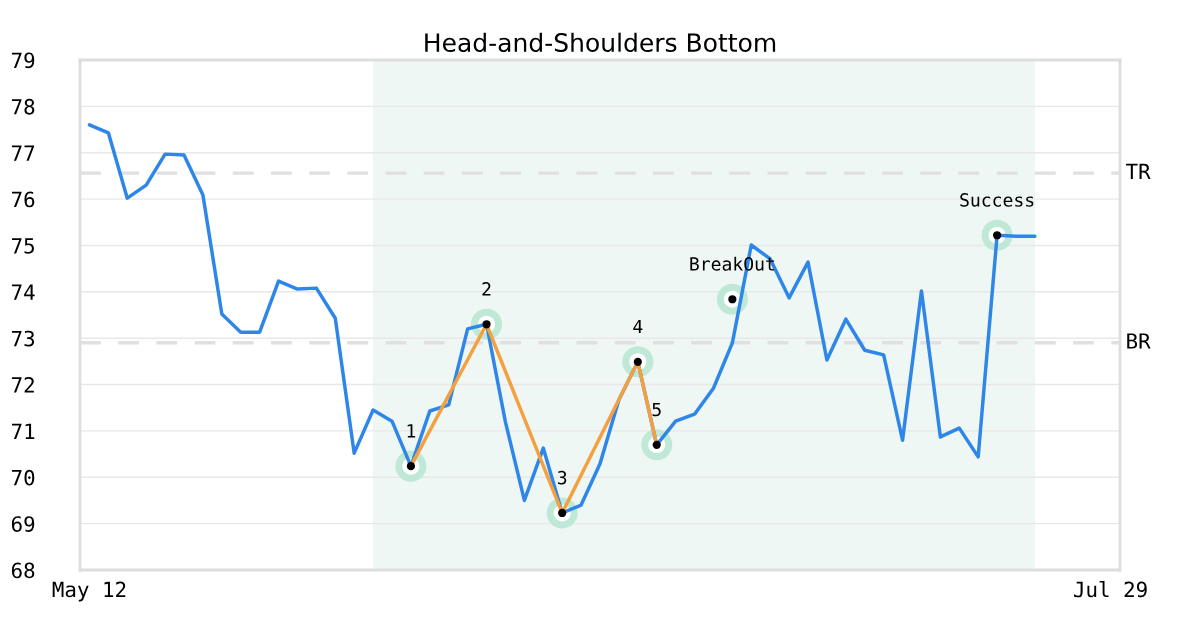 This screenshot has height=630, width=1200. Describe the element at coordinates (23, 292) in the screenshot. I see `y-tick-label: 74` at that location.